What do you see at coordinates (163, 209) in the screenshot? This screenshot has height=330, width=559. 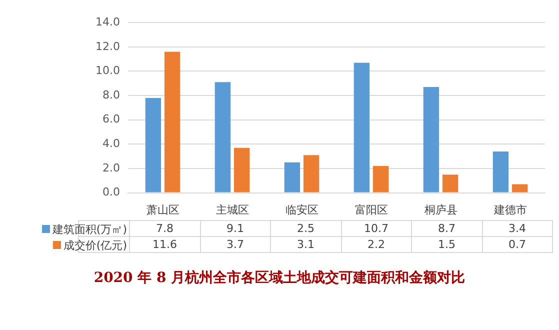 I see `x-tick-label: 萧山区` at bounding box center [163, 209].